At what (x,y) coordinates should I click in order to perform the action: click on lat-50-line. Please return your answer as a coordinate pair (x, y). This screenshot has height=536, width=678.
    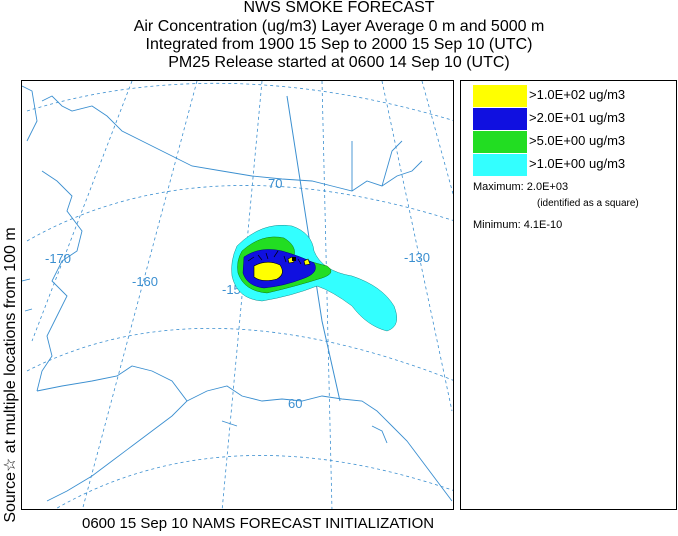
    Looking at the image, I should click on (253, 482).